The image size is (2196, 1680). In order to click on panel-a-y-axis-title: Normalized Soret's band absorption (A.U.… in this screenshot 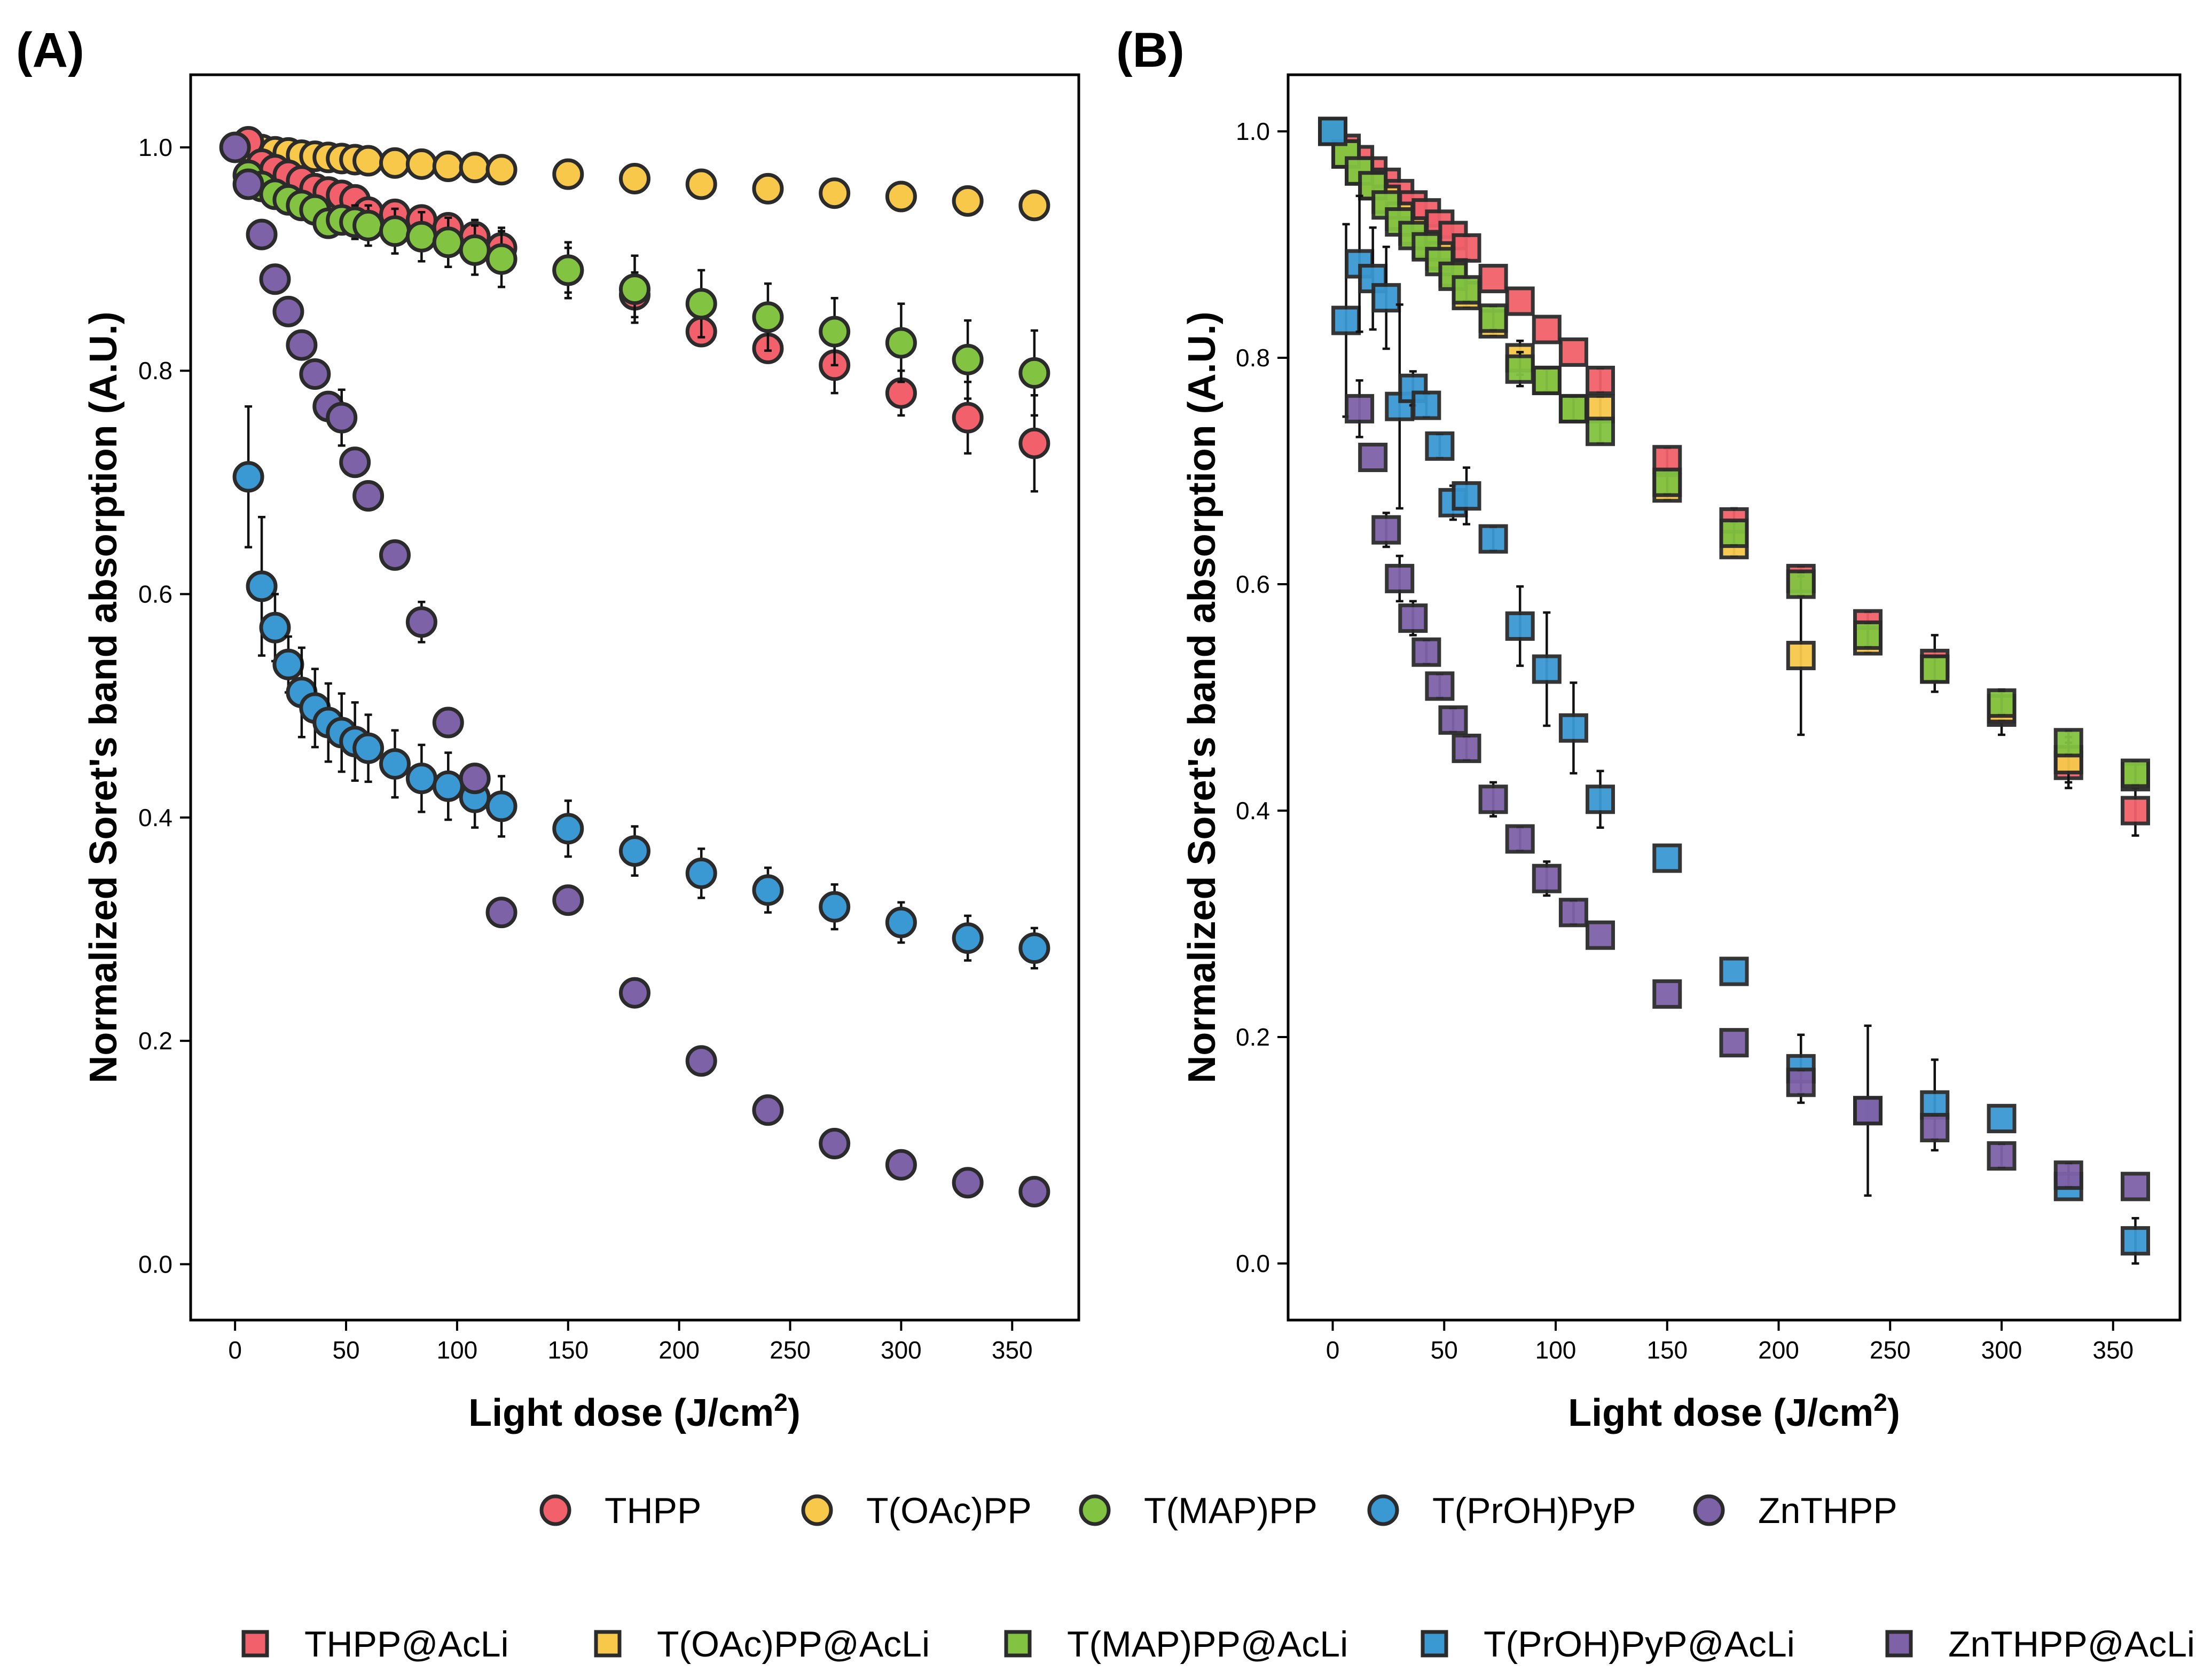, I will do `click(103, 697)`.